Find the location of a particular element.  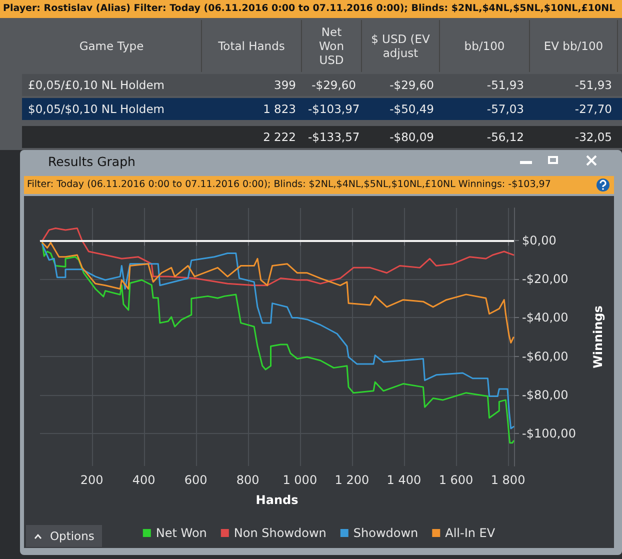

text: 1 823 is located at coordinates (279, 109).